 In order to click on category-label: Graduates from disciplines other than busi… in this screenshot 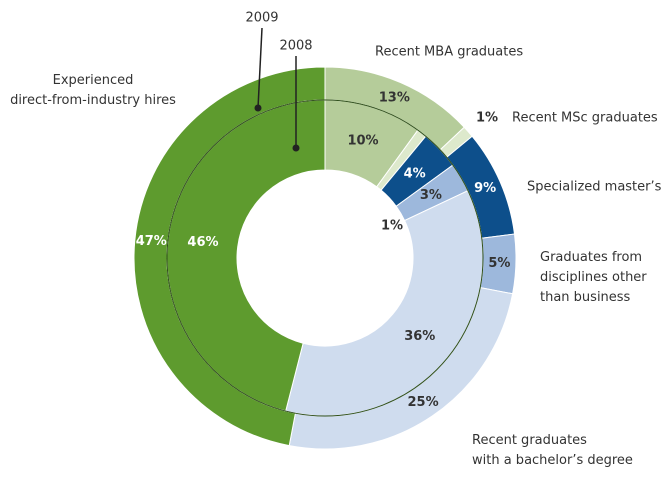, I will do `click(593, 277)`.